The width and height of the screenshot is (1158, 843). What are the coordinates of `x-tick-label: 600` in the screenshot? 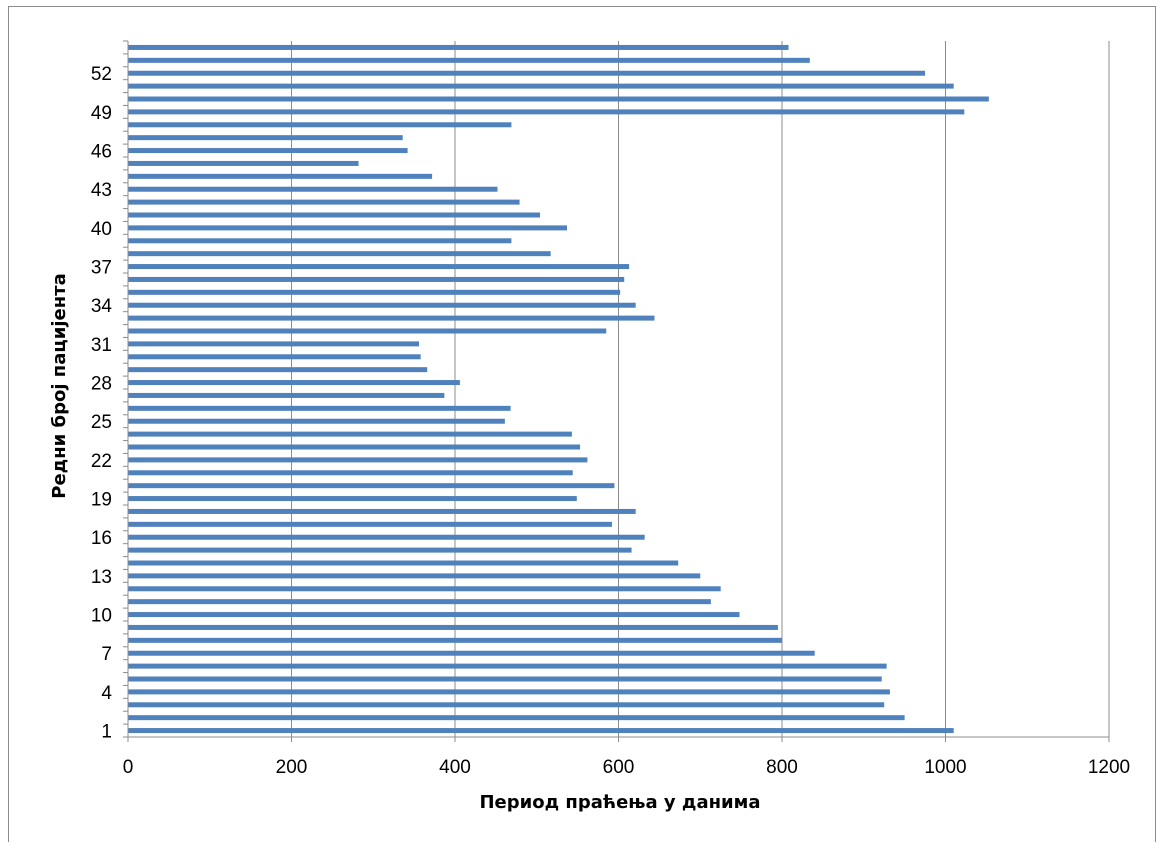 It's located at (619, 767).